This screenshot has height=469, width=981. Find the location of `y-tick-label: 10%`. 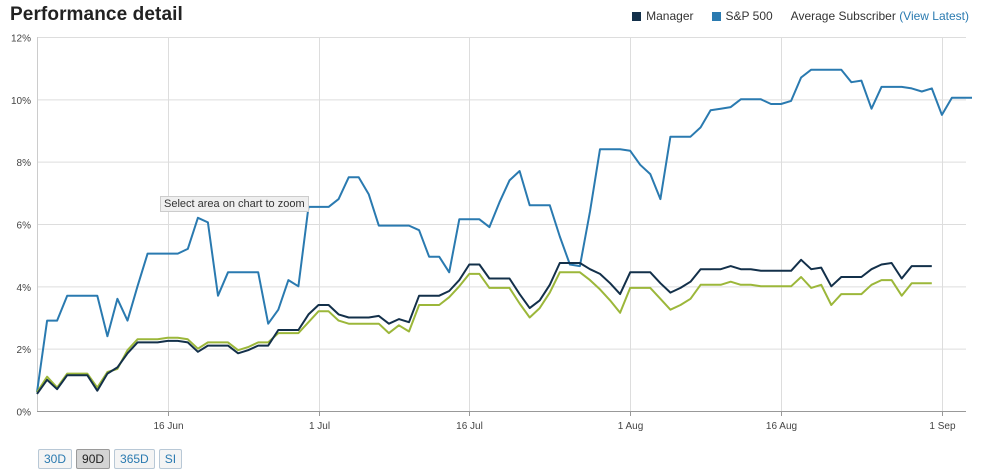

y-tick-label: 10% is located at coordinates (21, 101).